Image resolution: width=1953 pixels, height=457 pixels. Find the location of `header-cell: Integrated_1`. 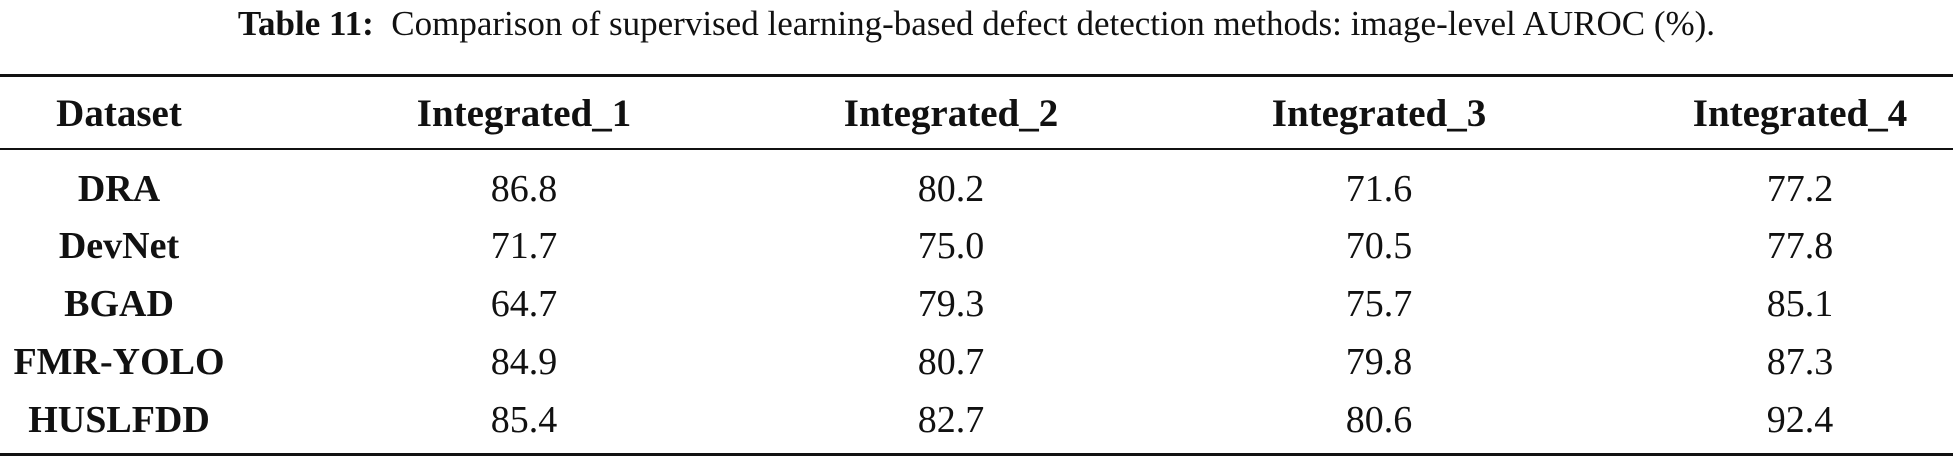

header-cell: Integrated_1 is located at coordinates (524, 113).